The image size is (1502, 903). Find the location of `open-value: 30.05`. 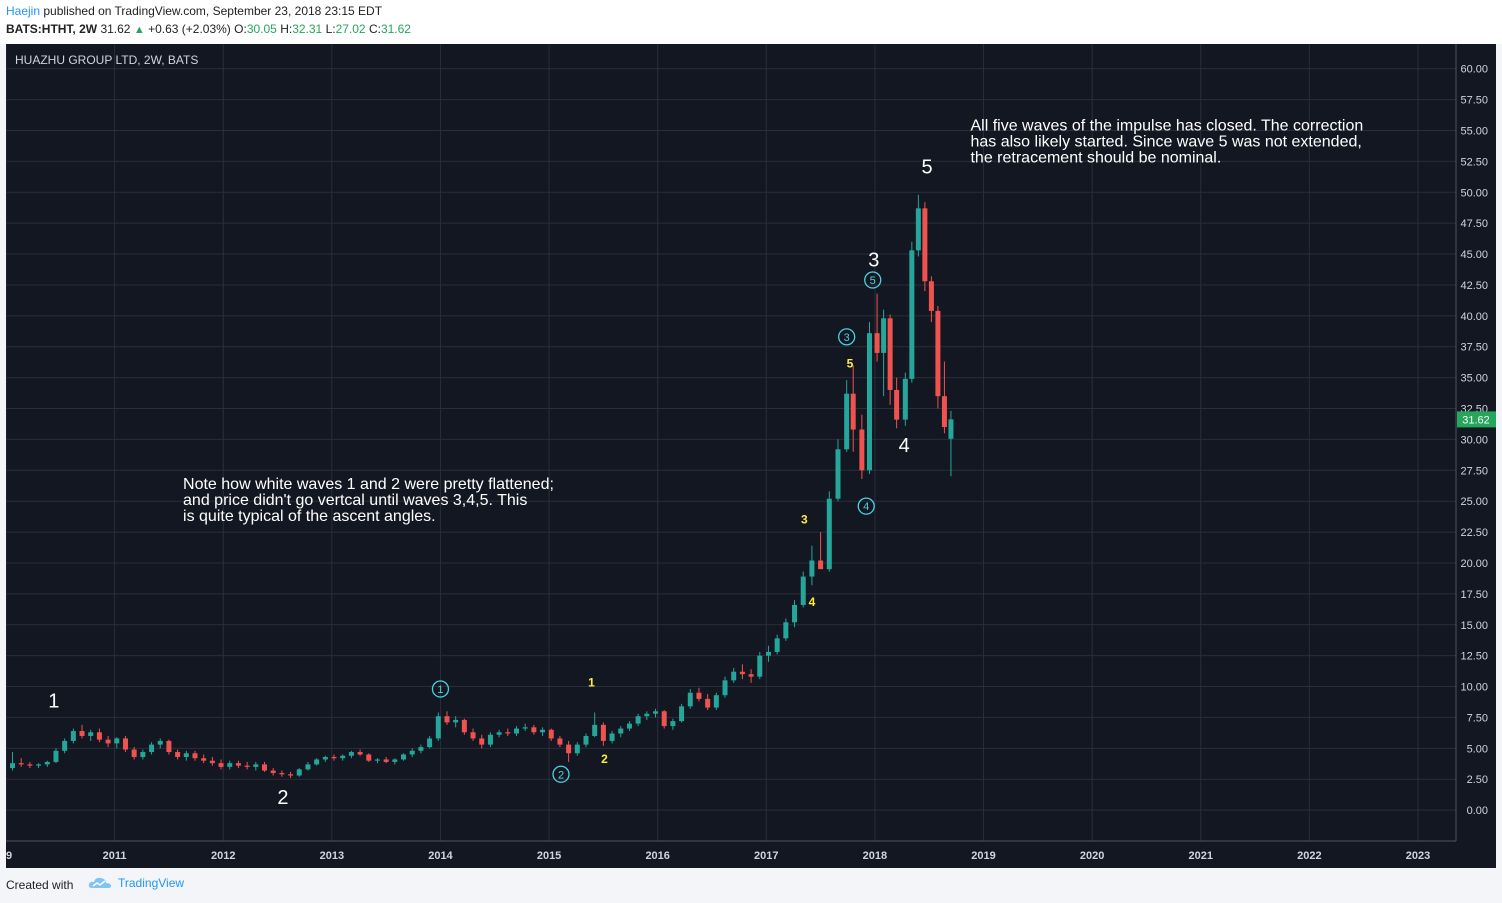

open-value: 30.05 is located at coordinates (261, 29).